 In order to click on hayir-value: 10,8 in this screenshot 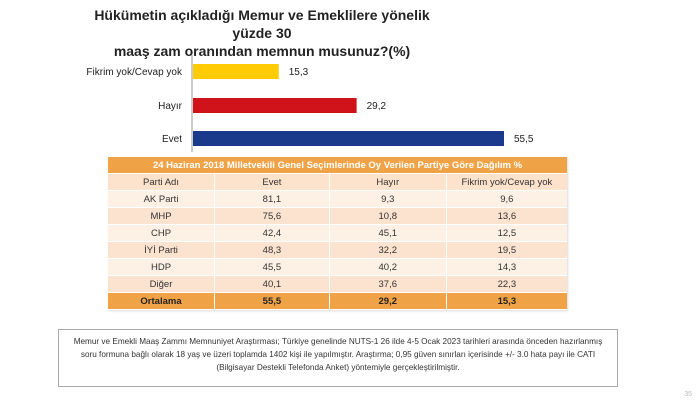, I will do `click(387, 216)`.